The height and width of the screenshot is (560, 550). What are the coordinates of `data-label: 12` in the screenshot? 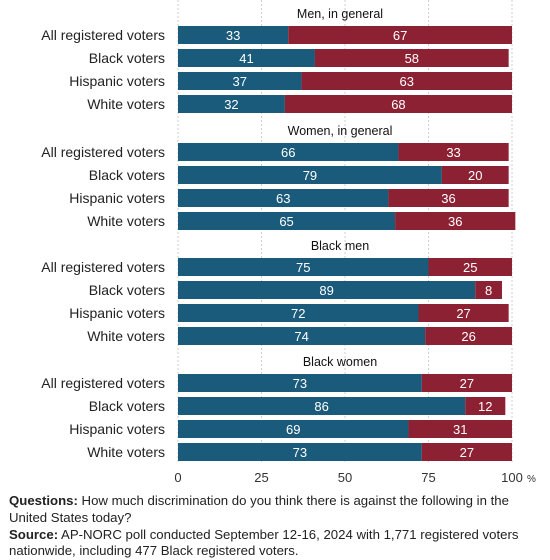 It's located at (485, 406).